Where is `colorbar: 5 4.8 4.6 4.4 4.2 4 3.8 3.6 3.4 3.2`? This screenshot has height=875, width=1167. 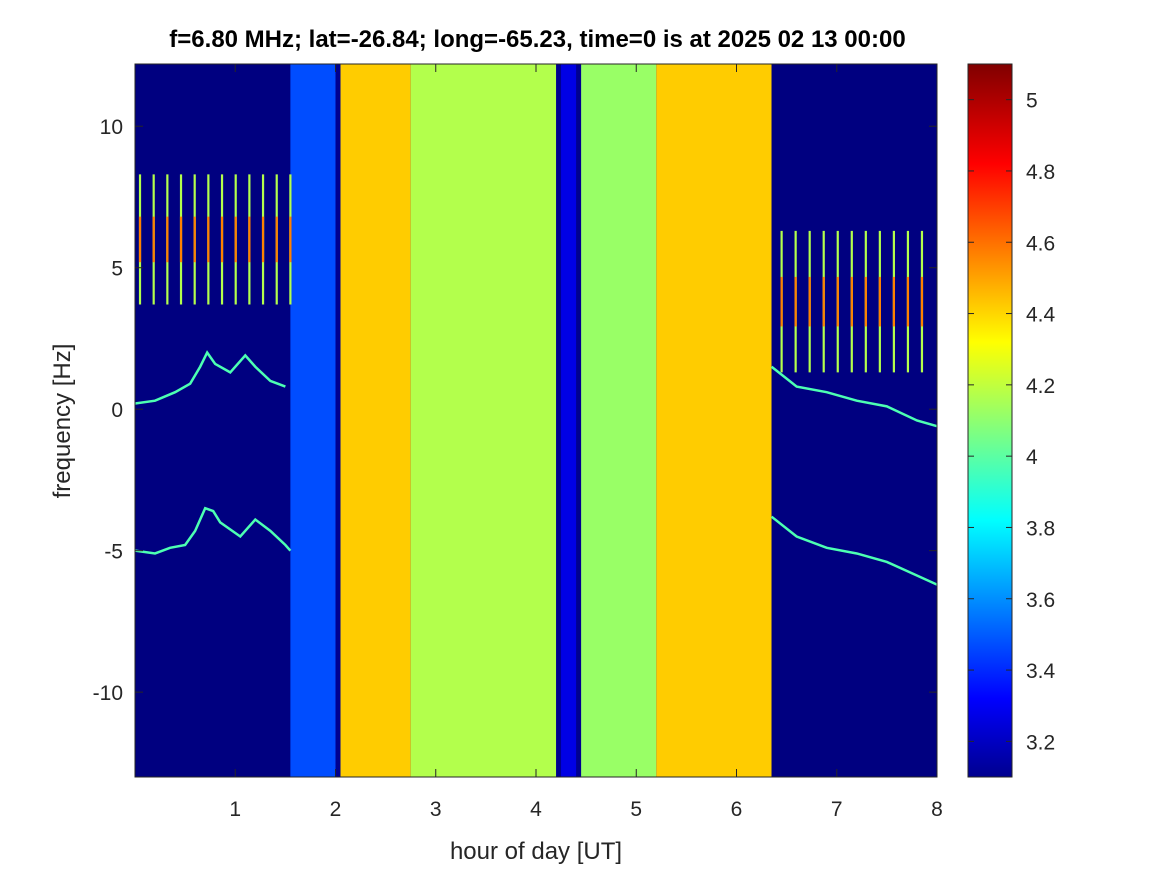 colorbar: 5 4.8 4.6 4.4 4.2 4 3.8 3.6 3.4 3.2 is located at coordinates (1011, 420).